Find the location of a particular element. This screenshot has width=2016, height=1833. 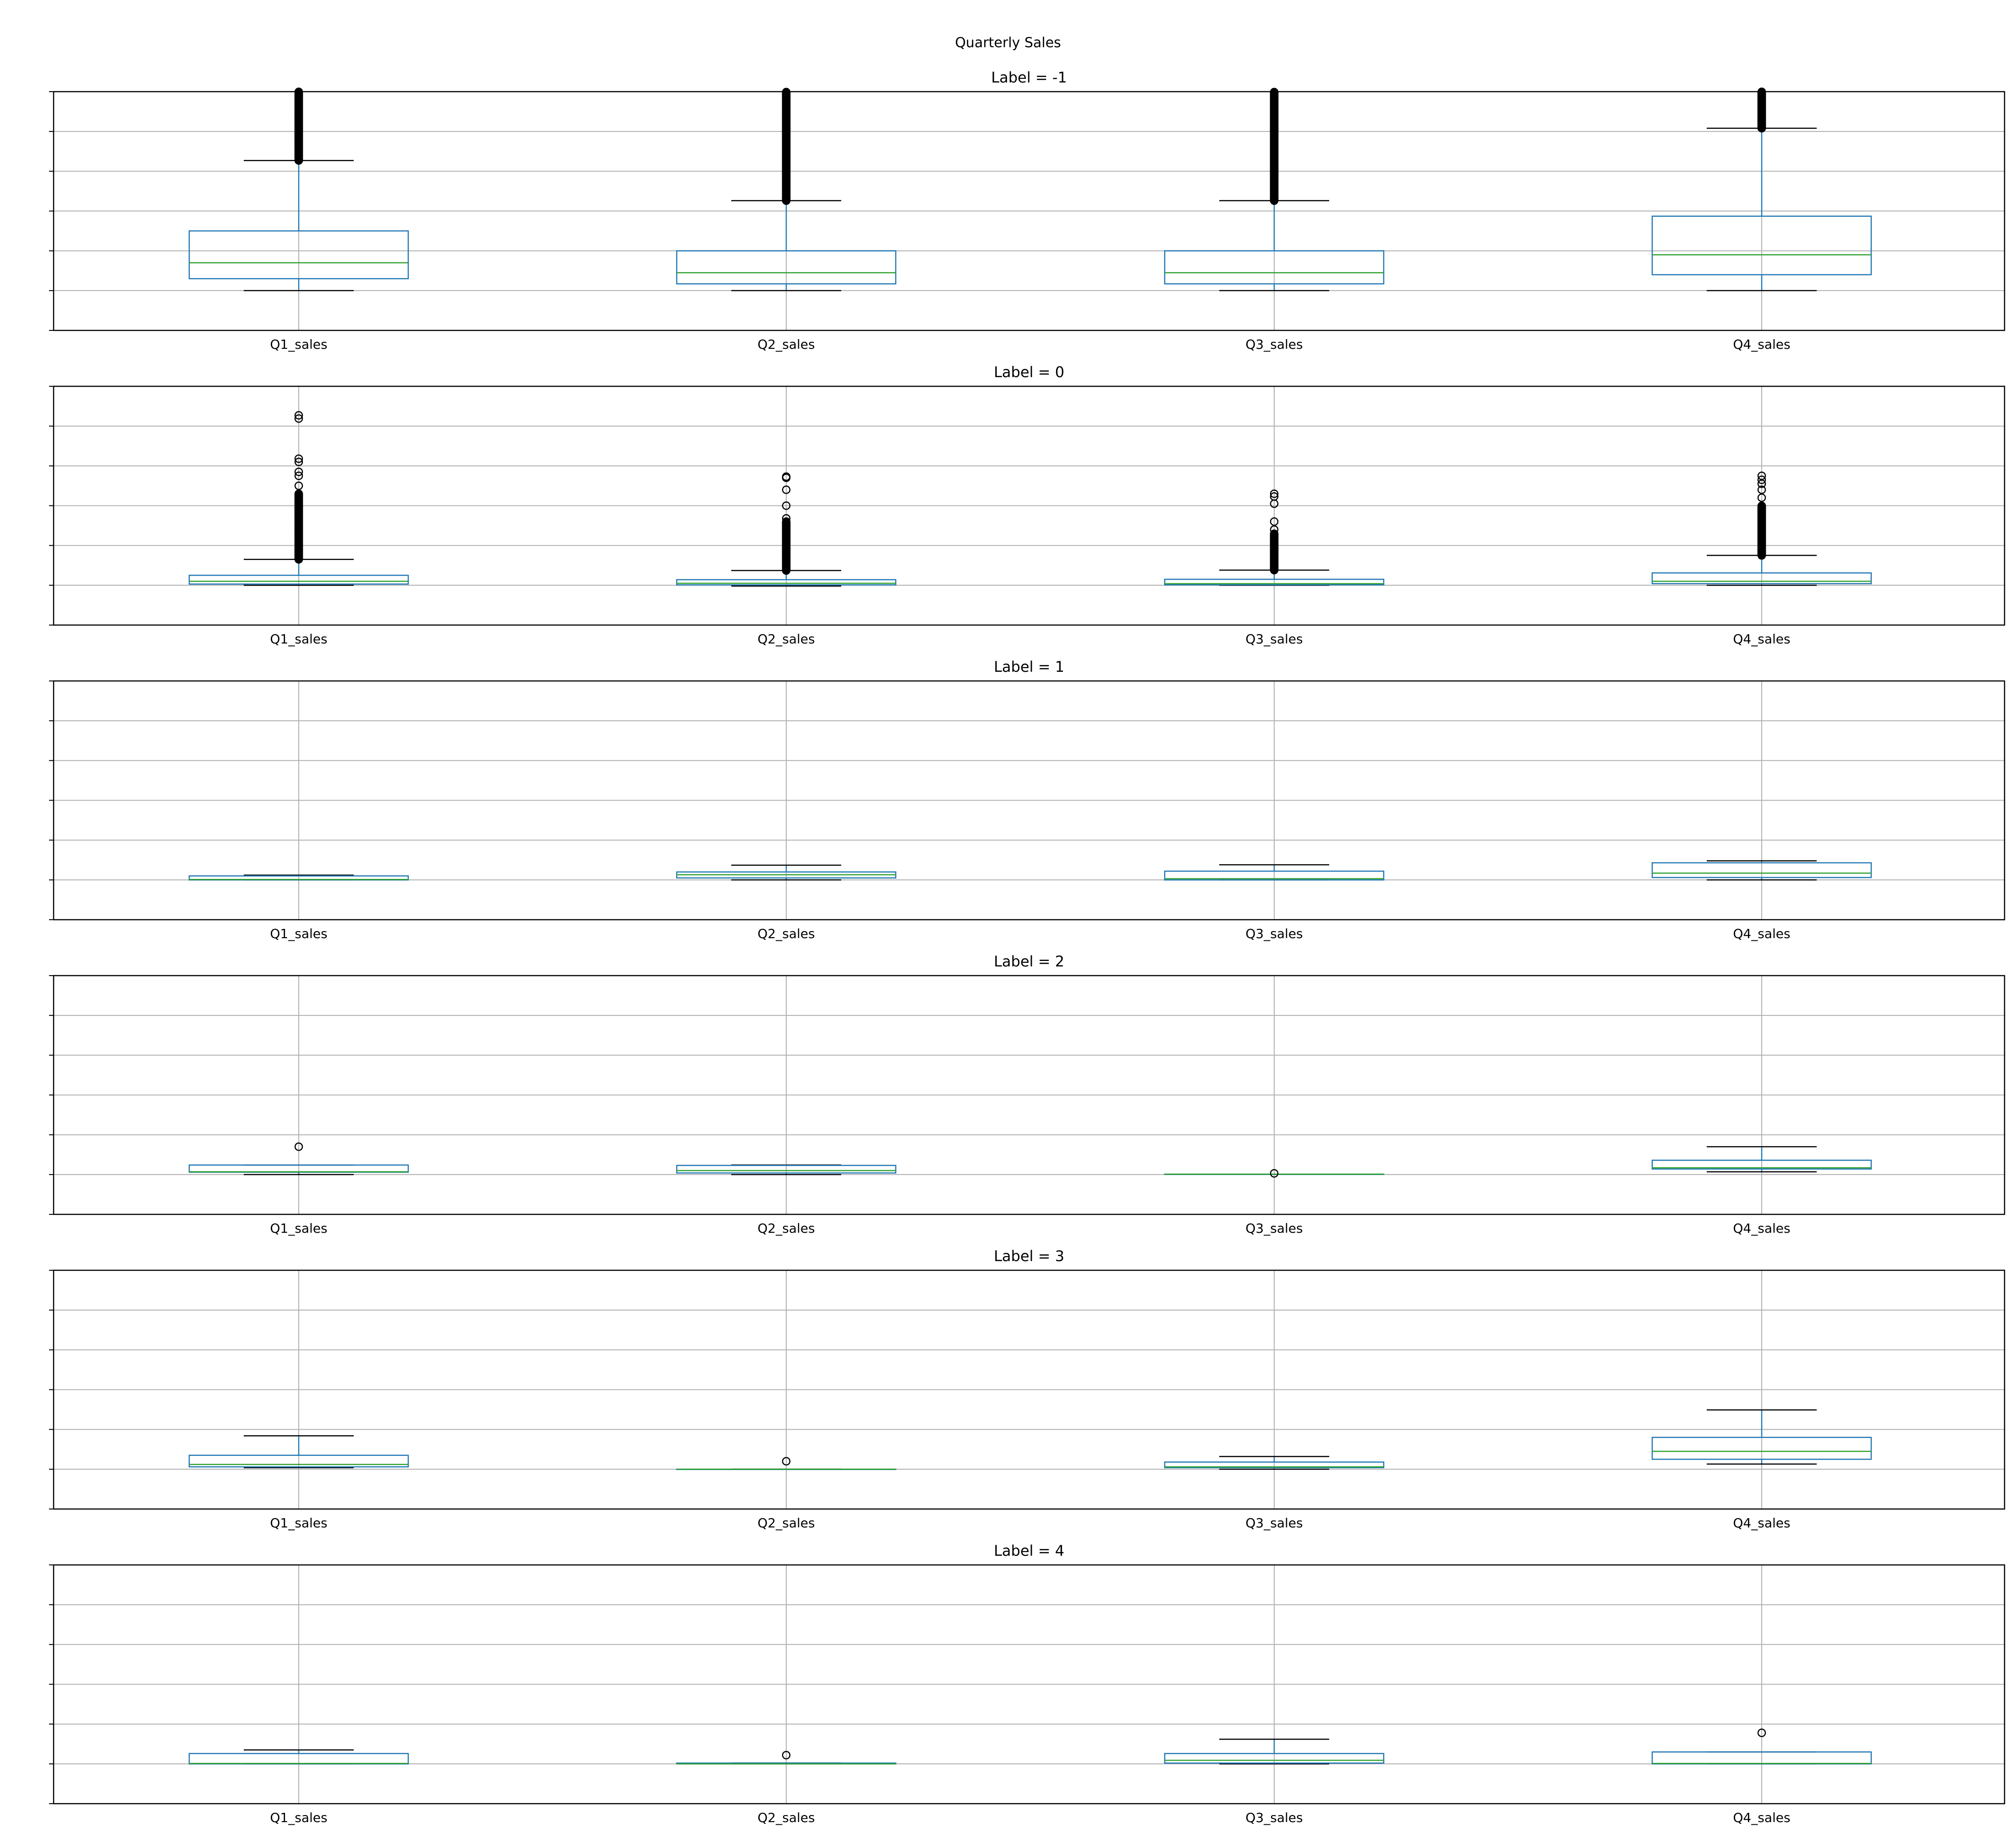

panel-title: Label = 3 is located at coordinates (1029, 1256).